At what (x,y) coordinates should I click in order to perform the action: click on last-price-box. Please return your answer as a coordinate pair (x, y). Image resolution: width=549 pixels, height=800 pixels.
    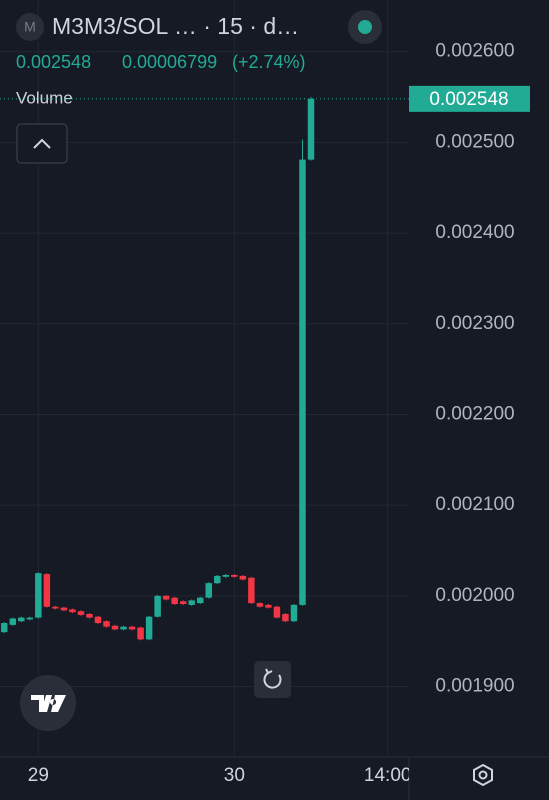
    Looking at the image, I should click on (469, 98).